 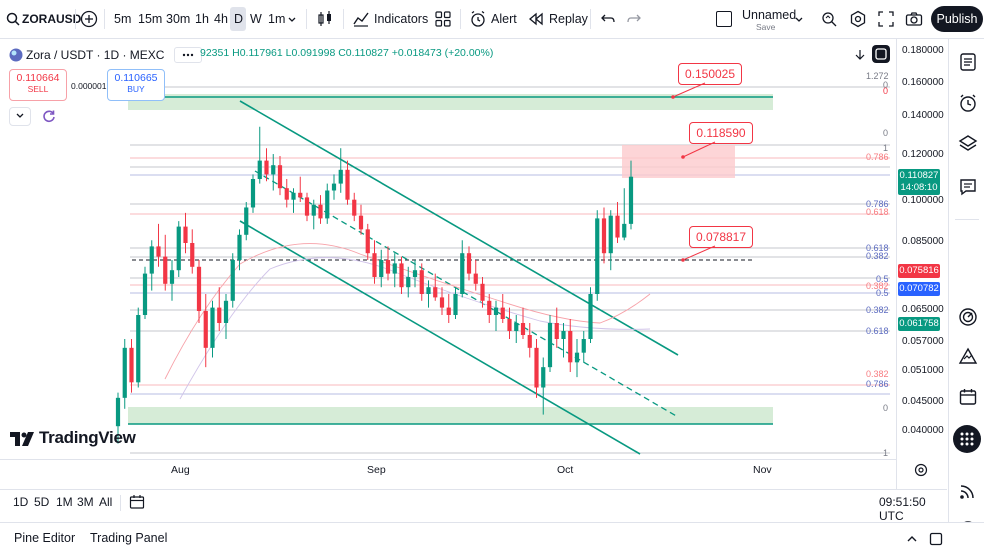 What do you see at coordinates (256, 19) in the screenshot?
I see `interval-w: W` at bounding box center [256, 19].